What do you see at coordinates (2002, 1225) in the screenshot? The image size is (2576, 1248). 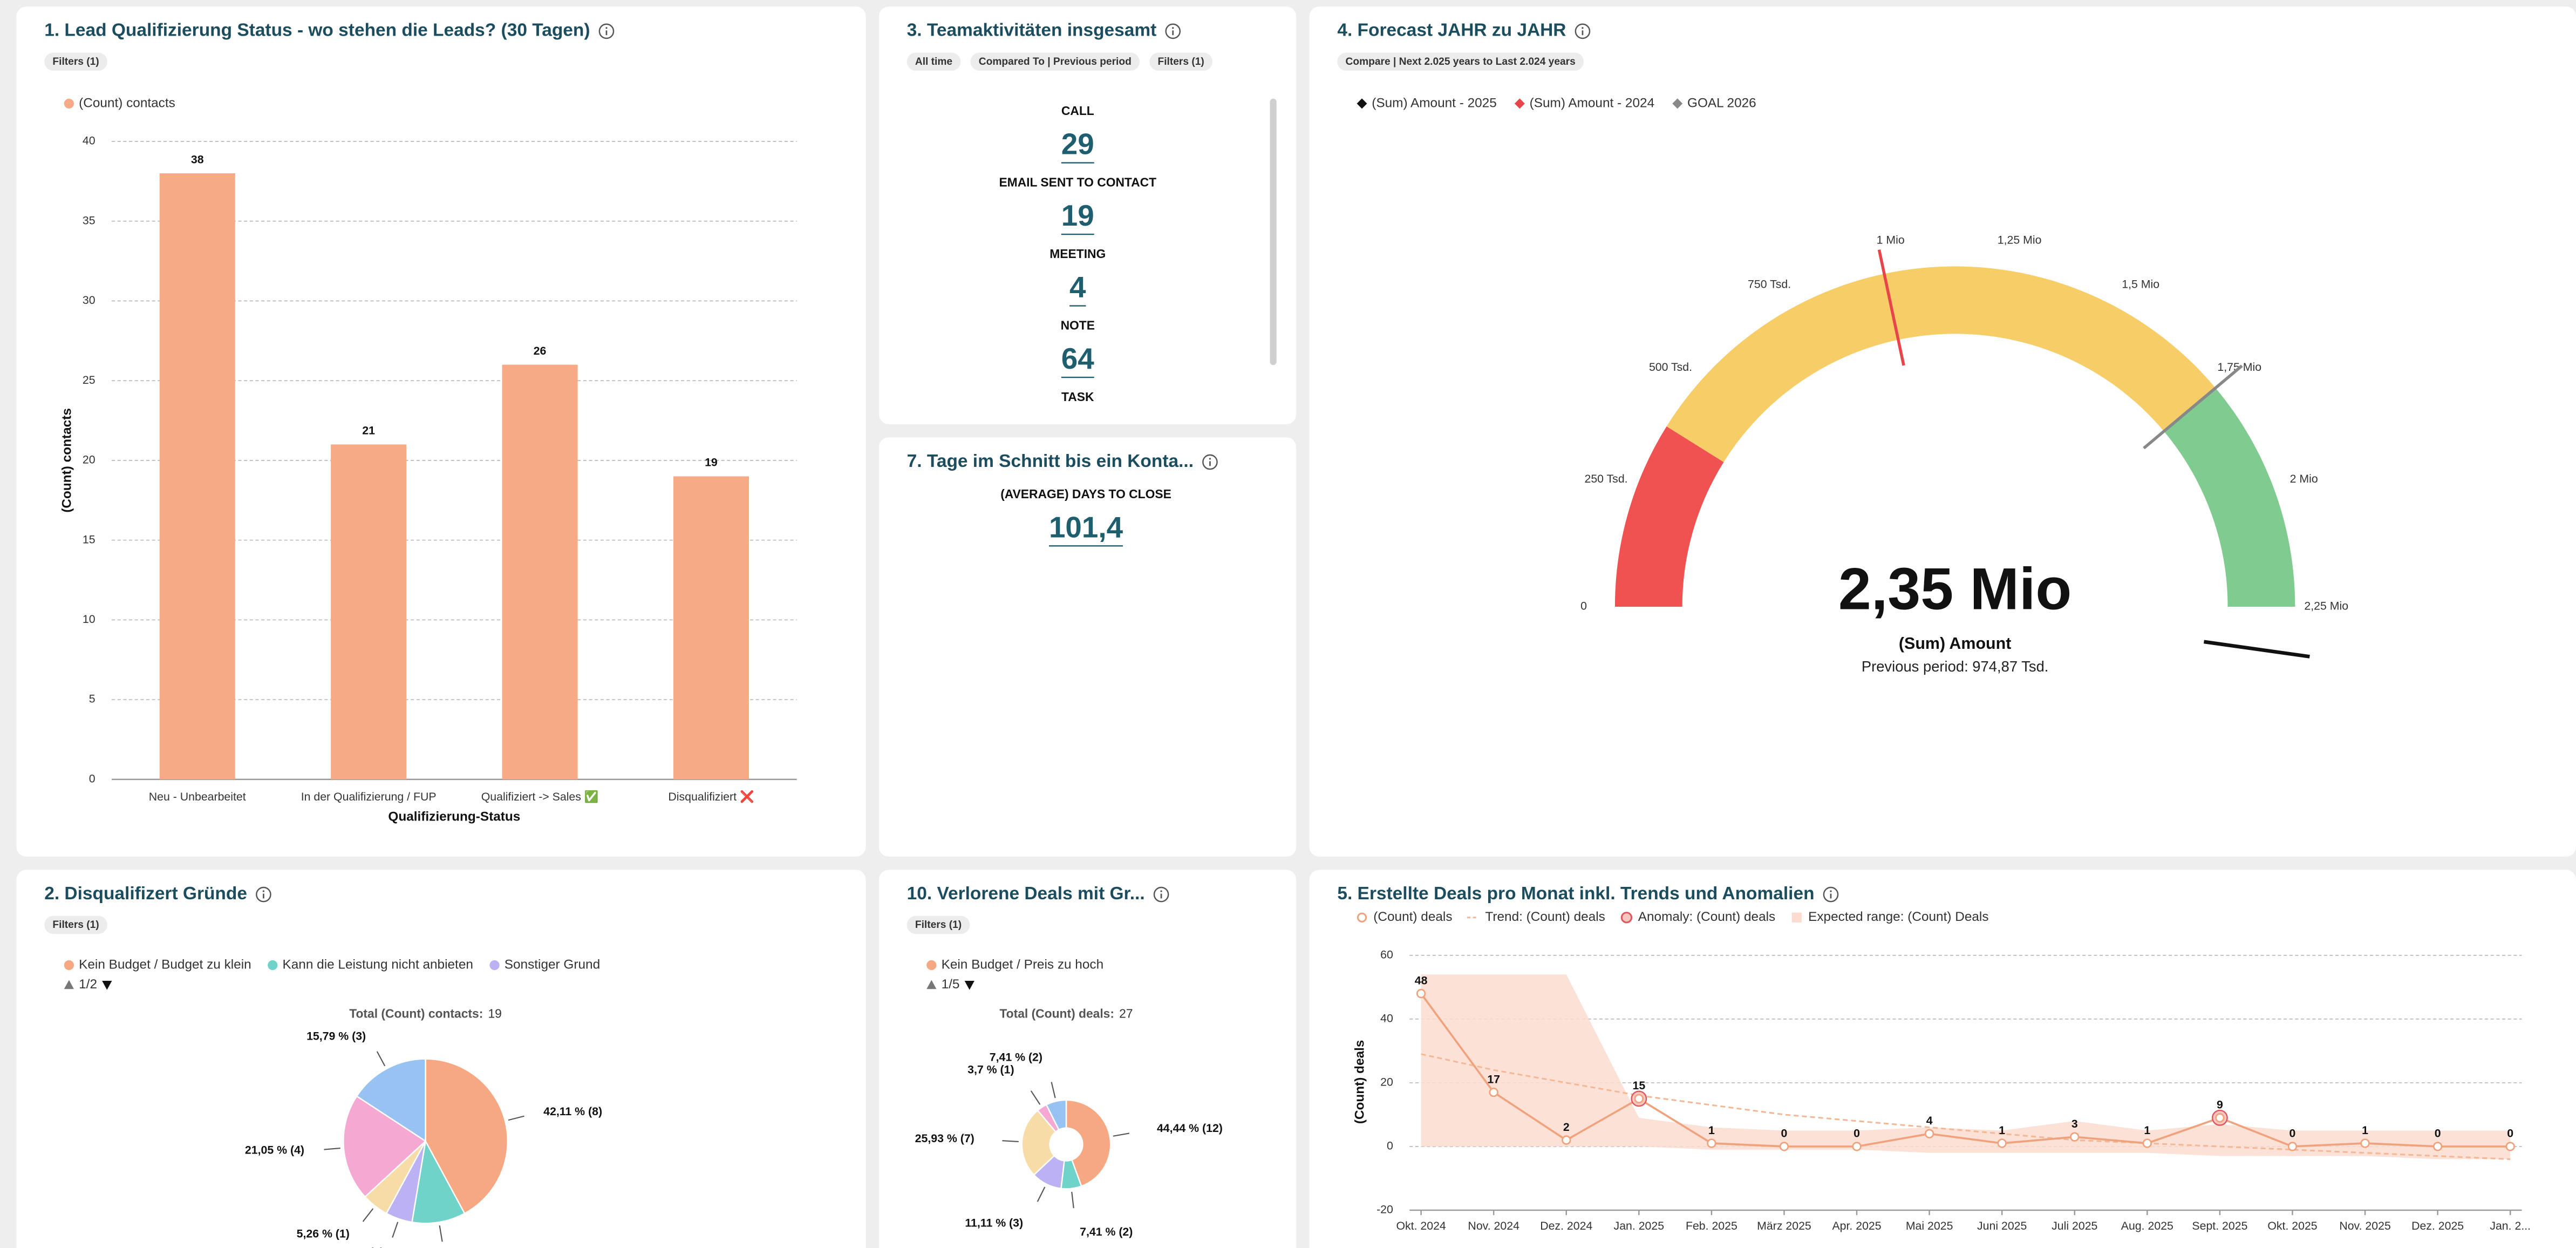 I see `x-tick-label: Juni 2025` at bounding box center [2002, 1225].